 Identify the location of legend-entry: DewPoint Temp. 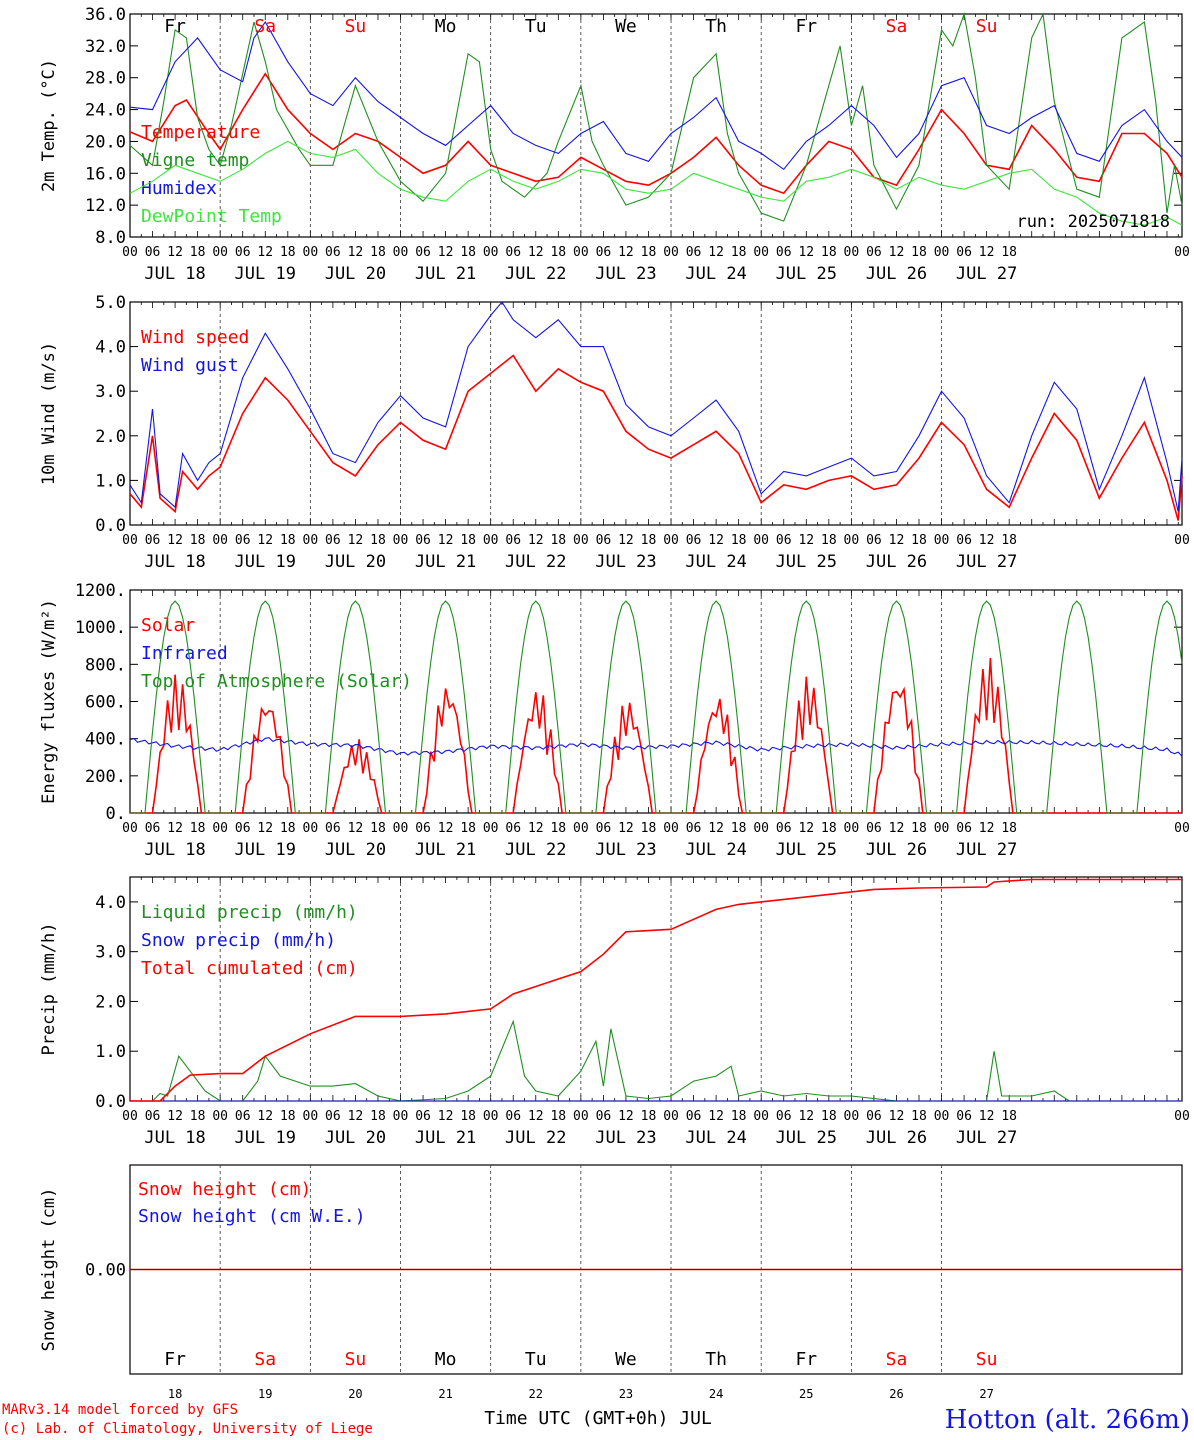
(211, 216).